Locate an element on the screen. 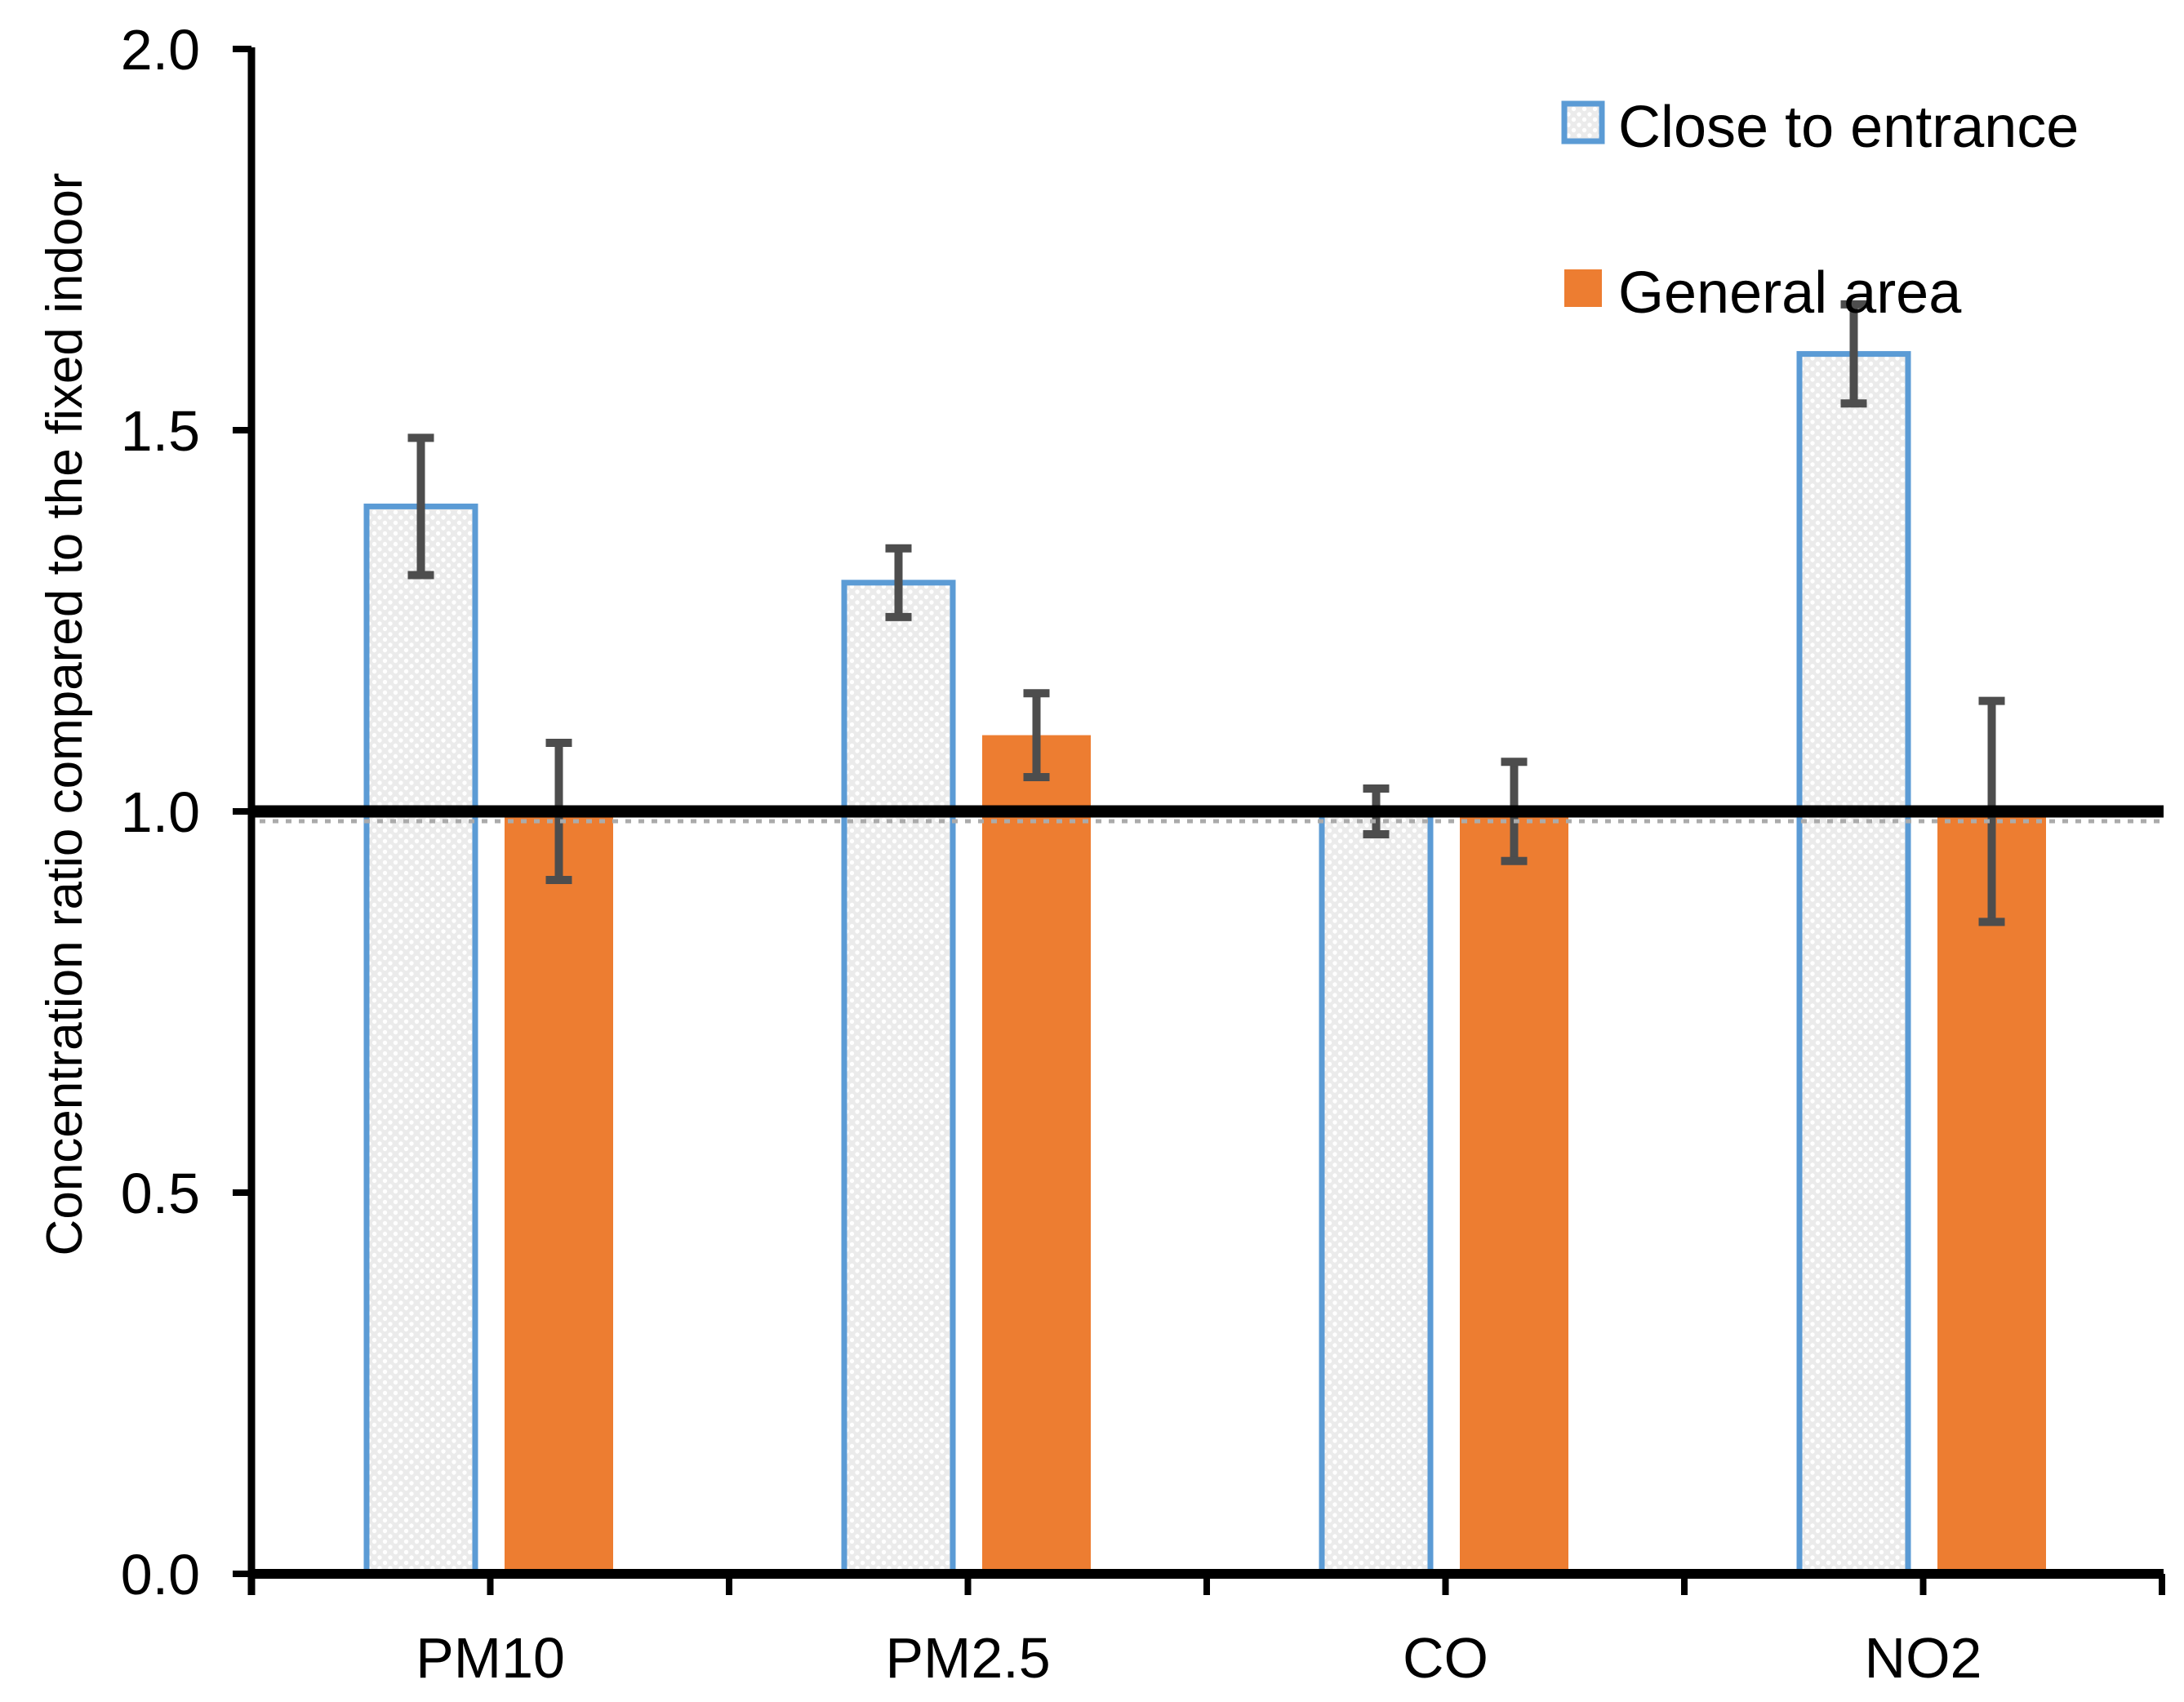  legend-label-general-area: General area is located at coordinates (1790, 293).